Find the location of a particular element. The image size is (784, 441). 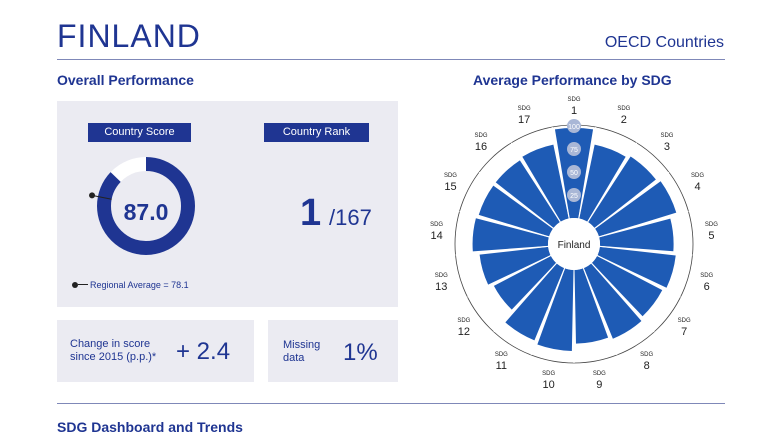

change-score-panel is located at coordinates (155, 351).